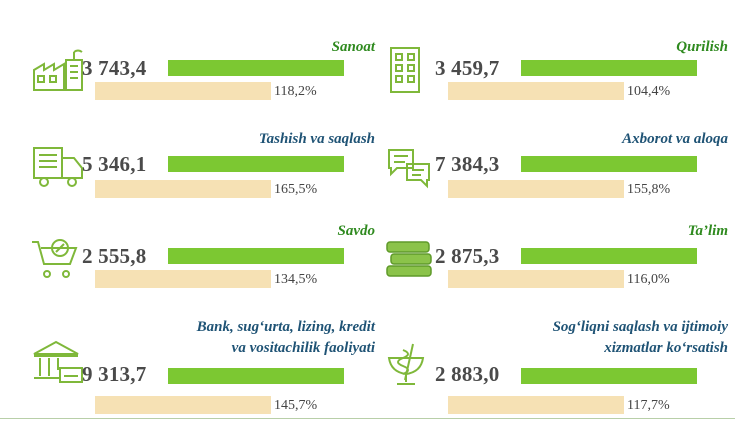 This screenshot has width=735, height=427. I want to click on value: 9 313,7, so click(114, 374).